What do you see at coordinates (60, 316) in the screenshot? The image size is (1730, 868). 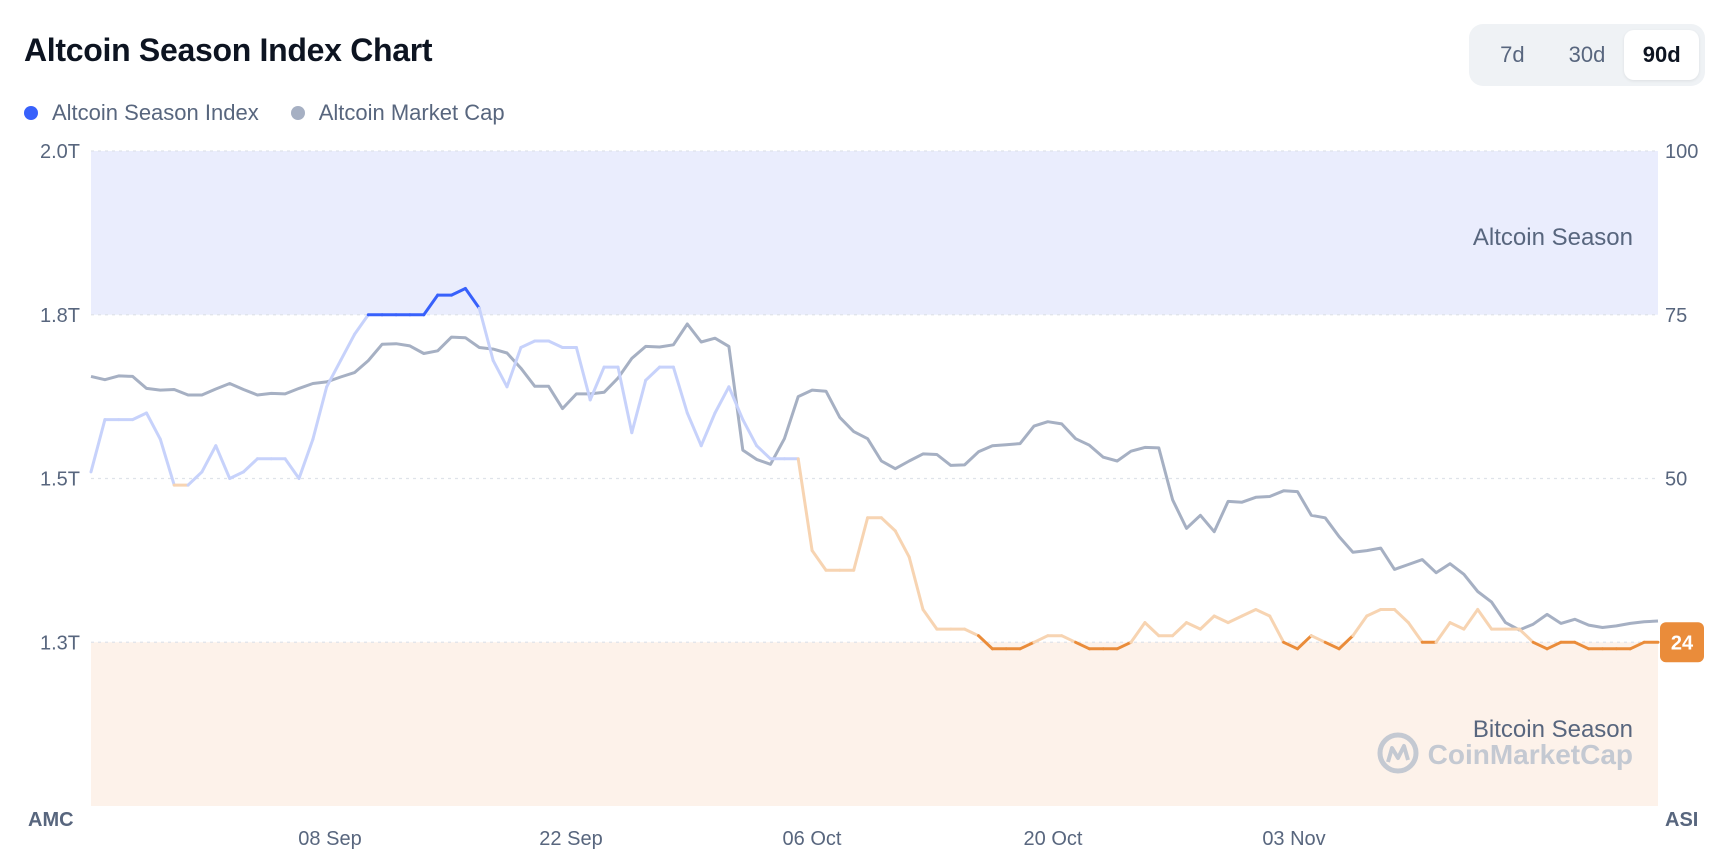 I see `left-axis-tick: 1.8T` at bounding box center [60, 316].